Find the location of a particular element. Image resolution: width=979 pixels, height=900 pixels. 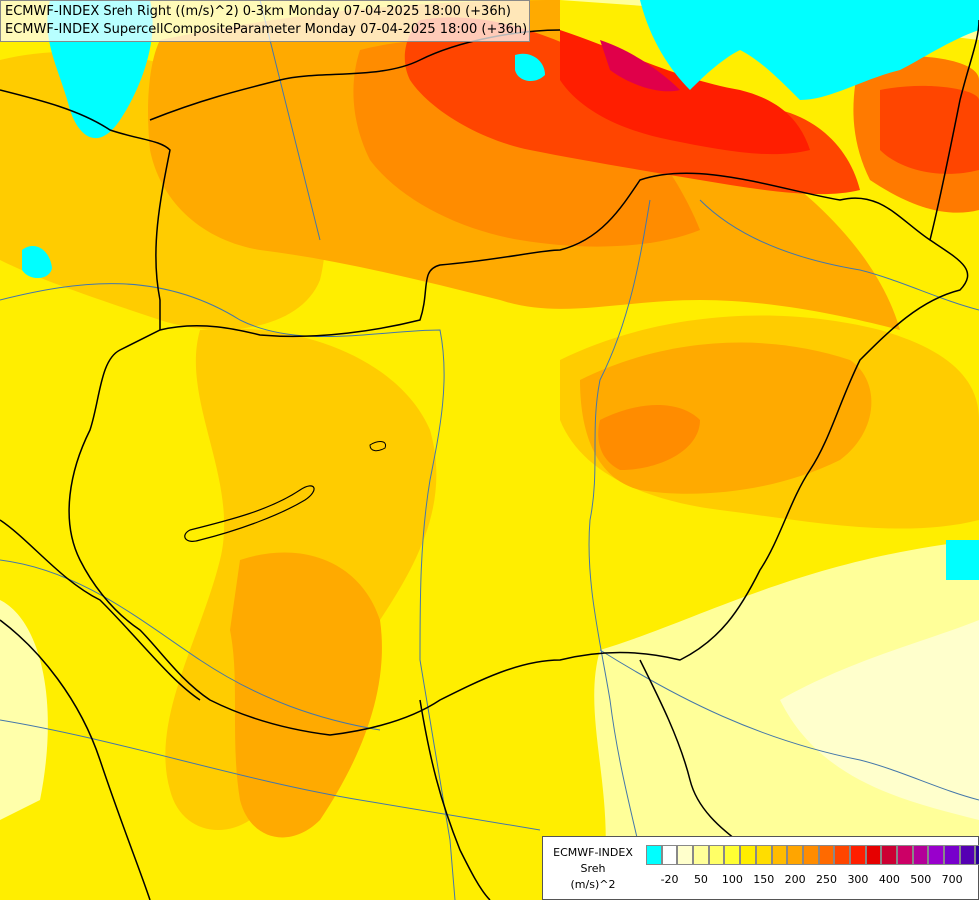

border-ukraine is located at coordinates (954, 130).